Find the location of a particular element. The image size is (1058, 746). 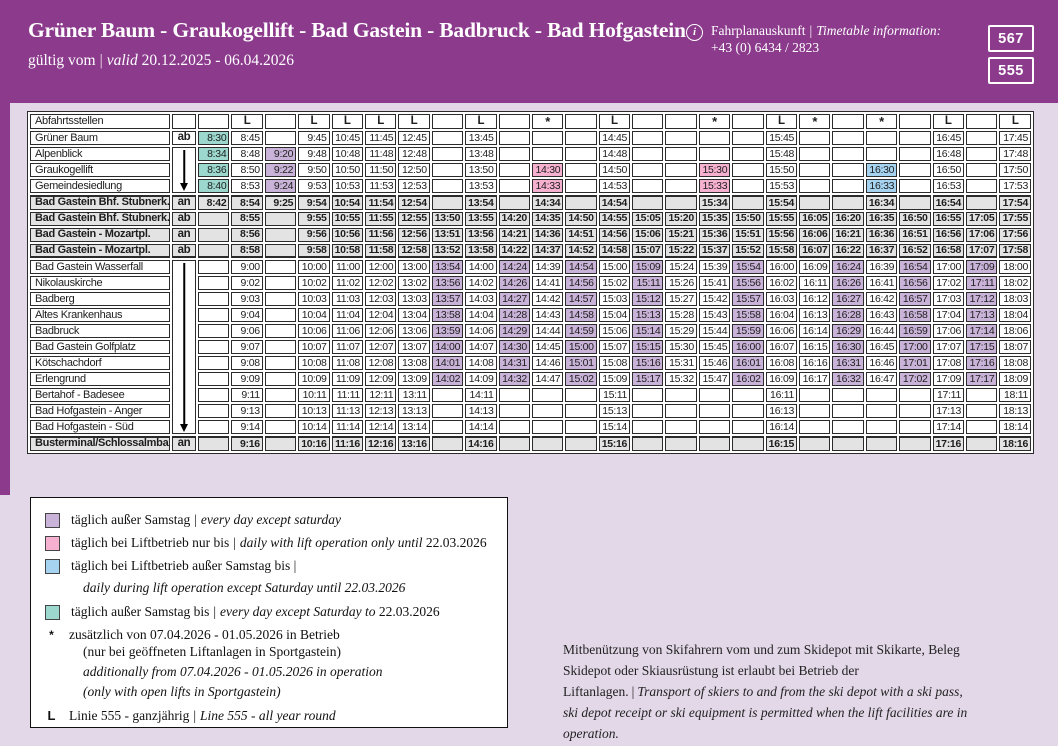

time-cell: 17:56 is located at coordinates (1015, 234).